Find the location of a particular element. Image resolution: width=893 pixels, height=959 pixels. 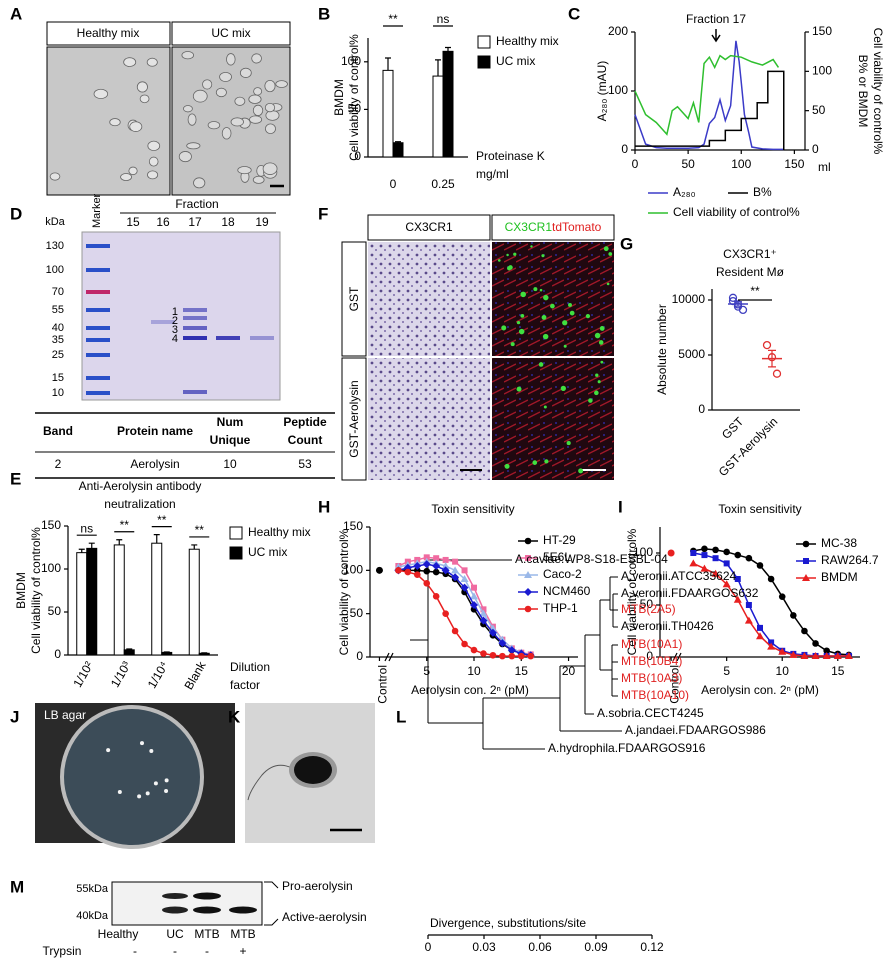

leaf-label: A.caviae.WP8-S18-ESBL-04 is located at coordinates (591, 559).